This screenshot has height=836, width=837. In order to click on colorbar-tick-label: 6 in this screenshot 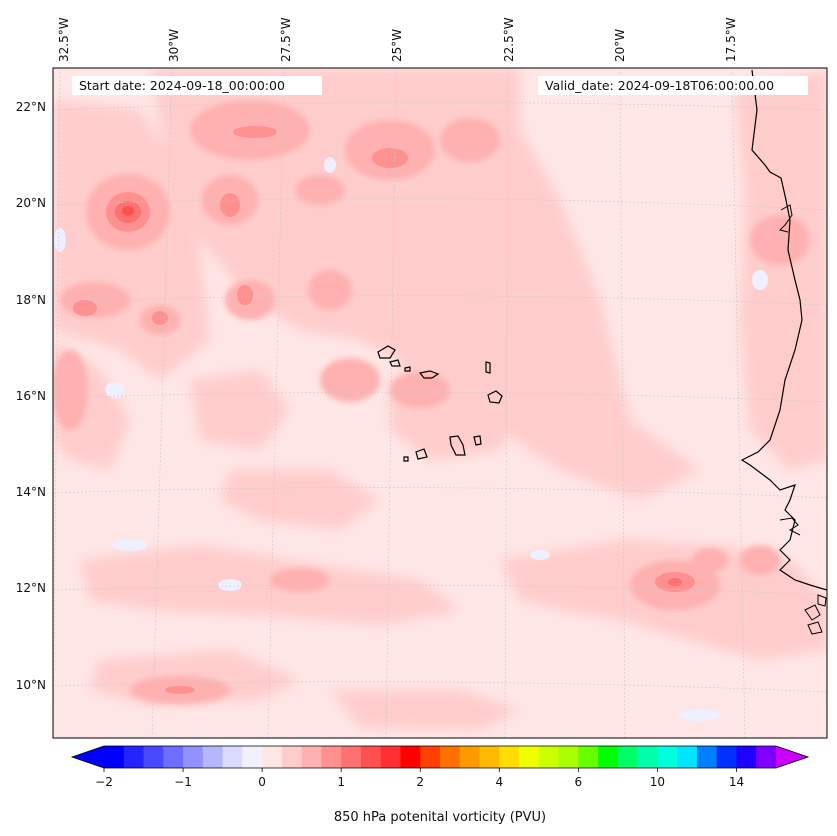, I will do `click(579, 782)`.